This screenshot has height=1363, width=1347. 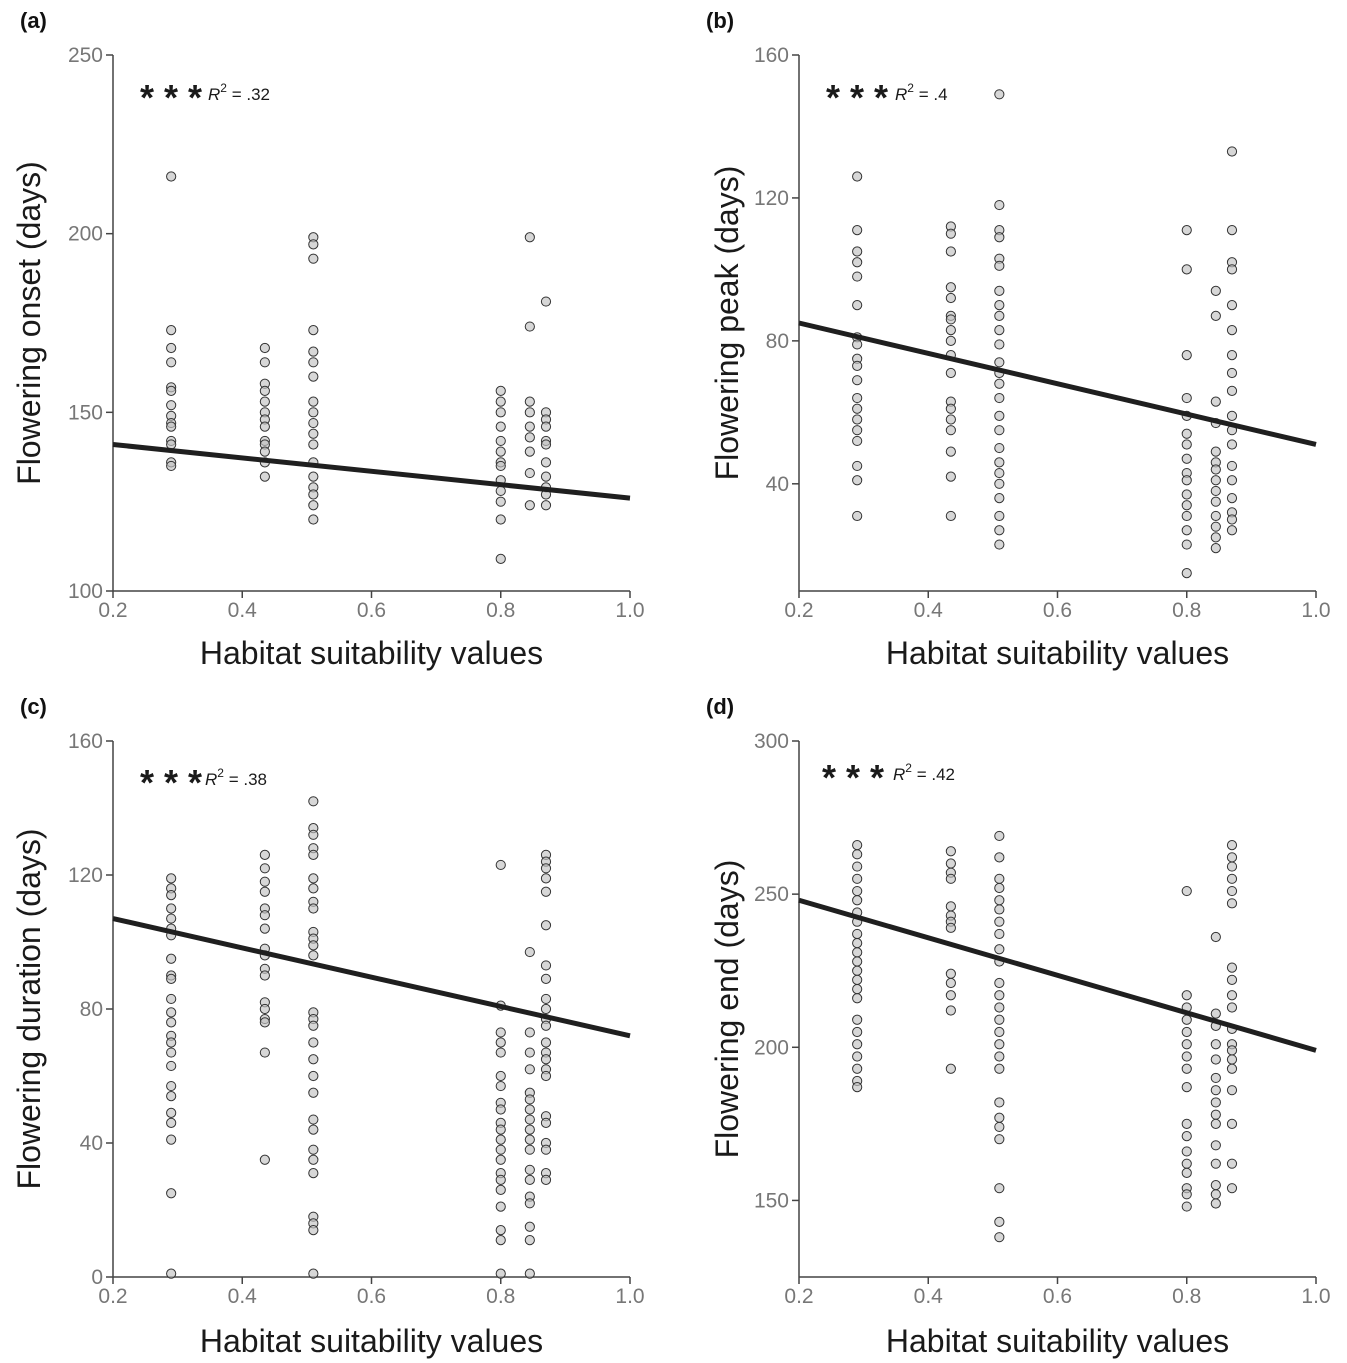 I want to click on x-tick-label: 0.4, so click(x=929, y=610).